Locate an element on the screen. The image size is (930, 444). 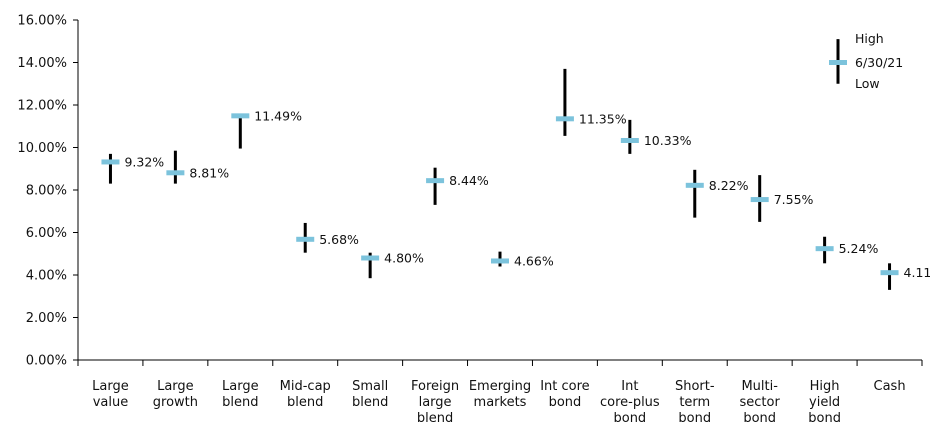
data-label: 4.80% is located at coordinates (404, 258).